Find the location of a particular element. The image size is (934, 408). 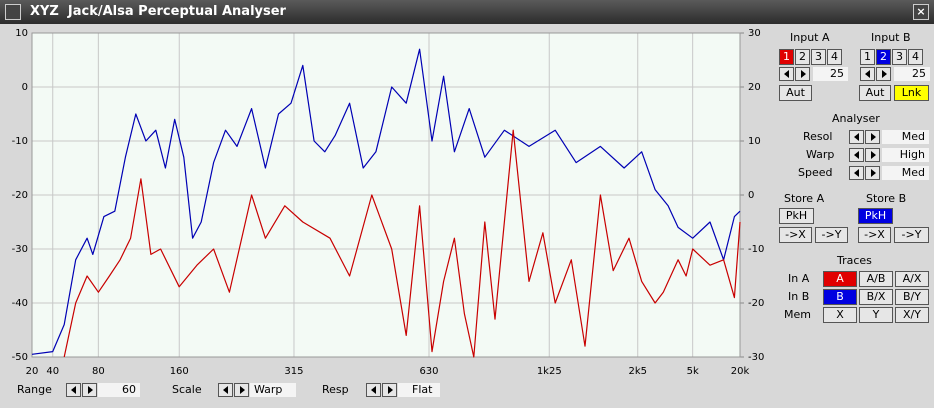

y2-tick-label: -10 is located at coordinates (756, 249).